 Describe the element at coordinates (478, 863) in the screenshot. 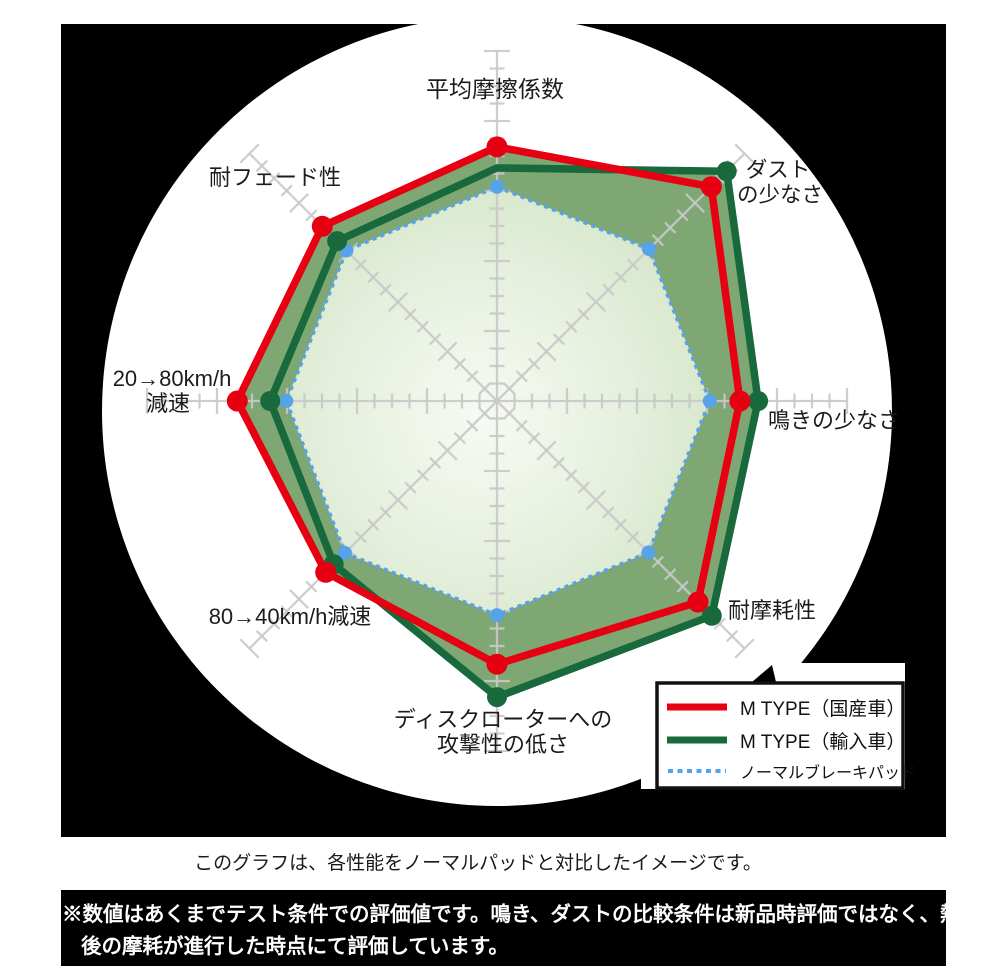

I see `caption-text: このグラフは、各性能をノーマルパッドと対比したイメージです。` at that location.